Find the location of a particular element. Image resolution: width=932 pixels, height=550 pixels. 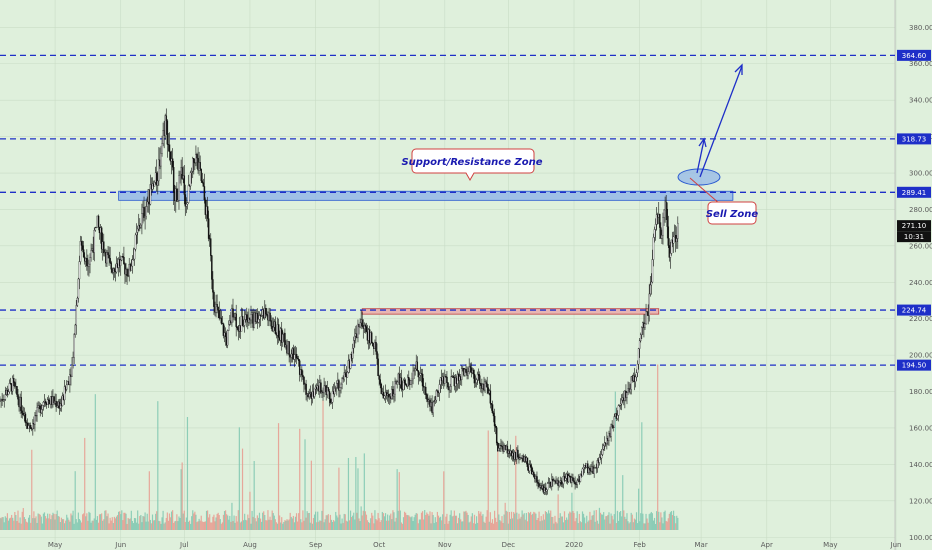

arrow-small-shaft is located at coordinates (700, 156).